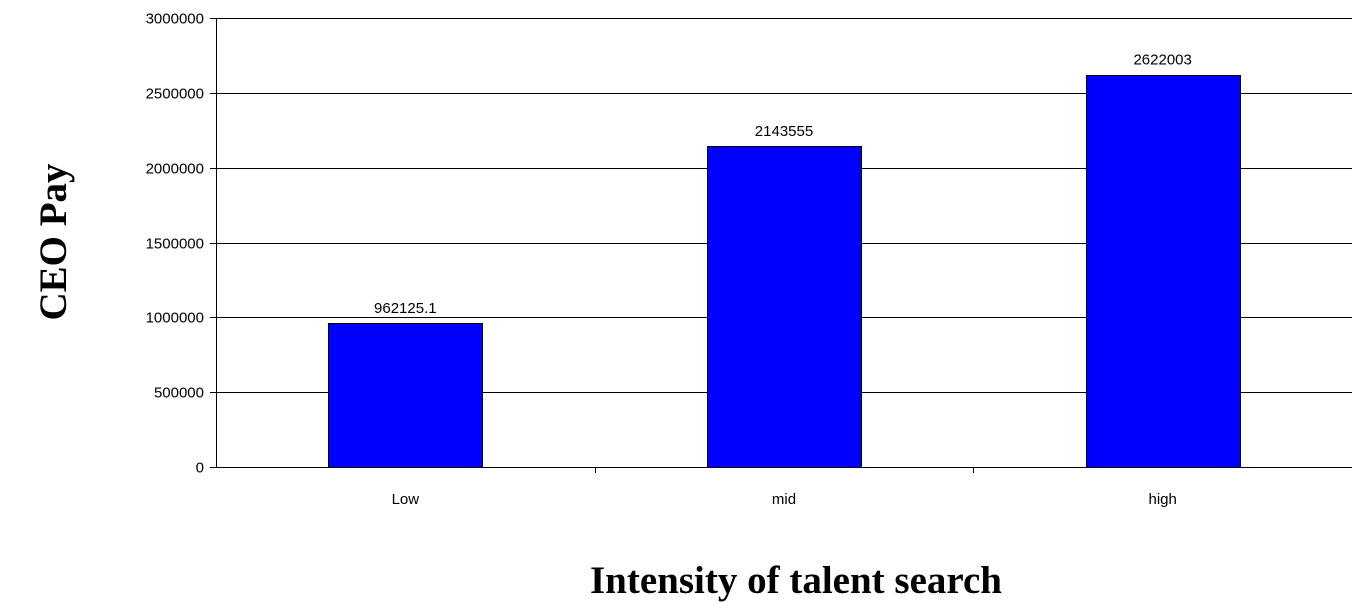 This screenshot has height=602, width=1352. I want to click on y-tick-label: 500000, so click(179, 393).